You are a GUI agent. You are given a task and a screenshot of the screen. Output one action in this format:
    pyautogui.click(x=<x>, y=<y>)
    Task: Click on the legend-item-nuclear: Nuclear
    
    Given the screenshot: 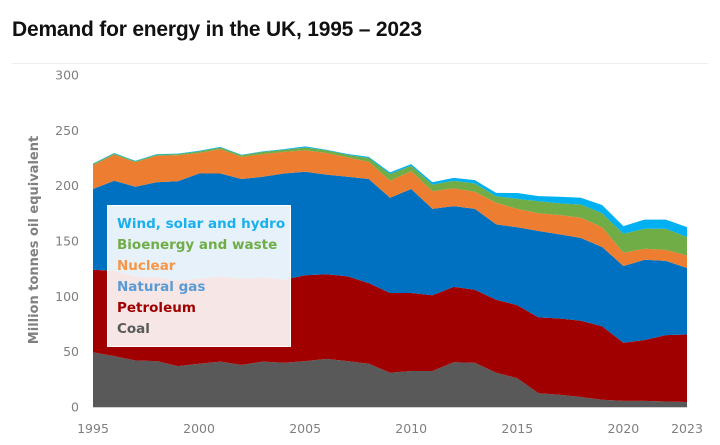 What is the action you would take?
    pyautogui.click(x=146, y=266)
    